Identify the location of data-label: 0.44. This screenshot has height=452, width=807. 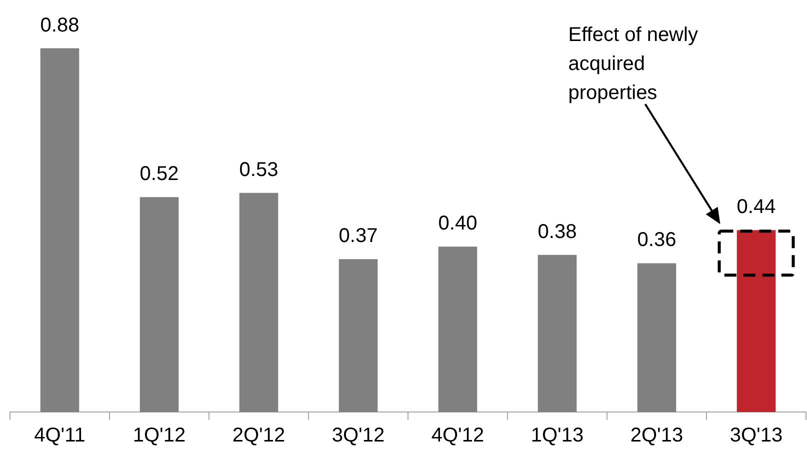
(756, 207).